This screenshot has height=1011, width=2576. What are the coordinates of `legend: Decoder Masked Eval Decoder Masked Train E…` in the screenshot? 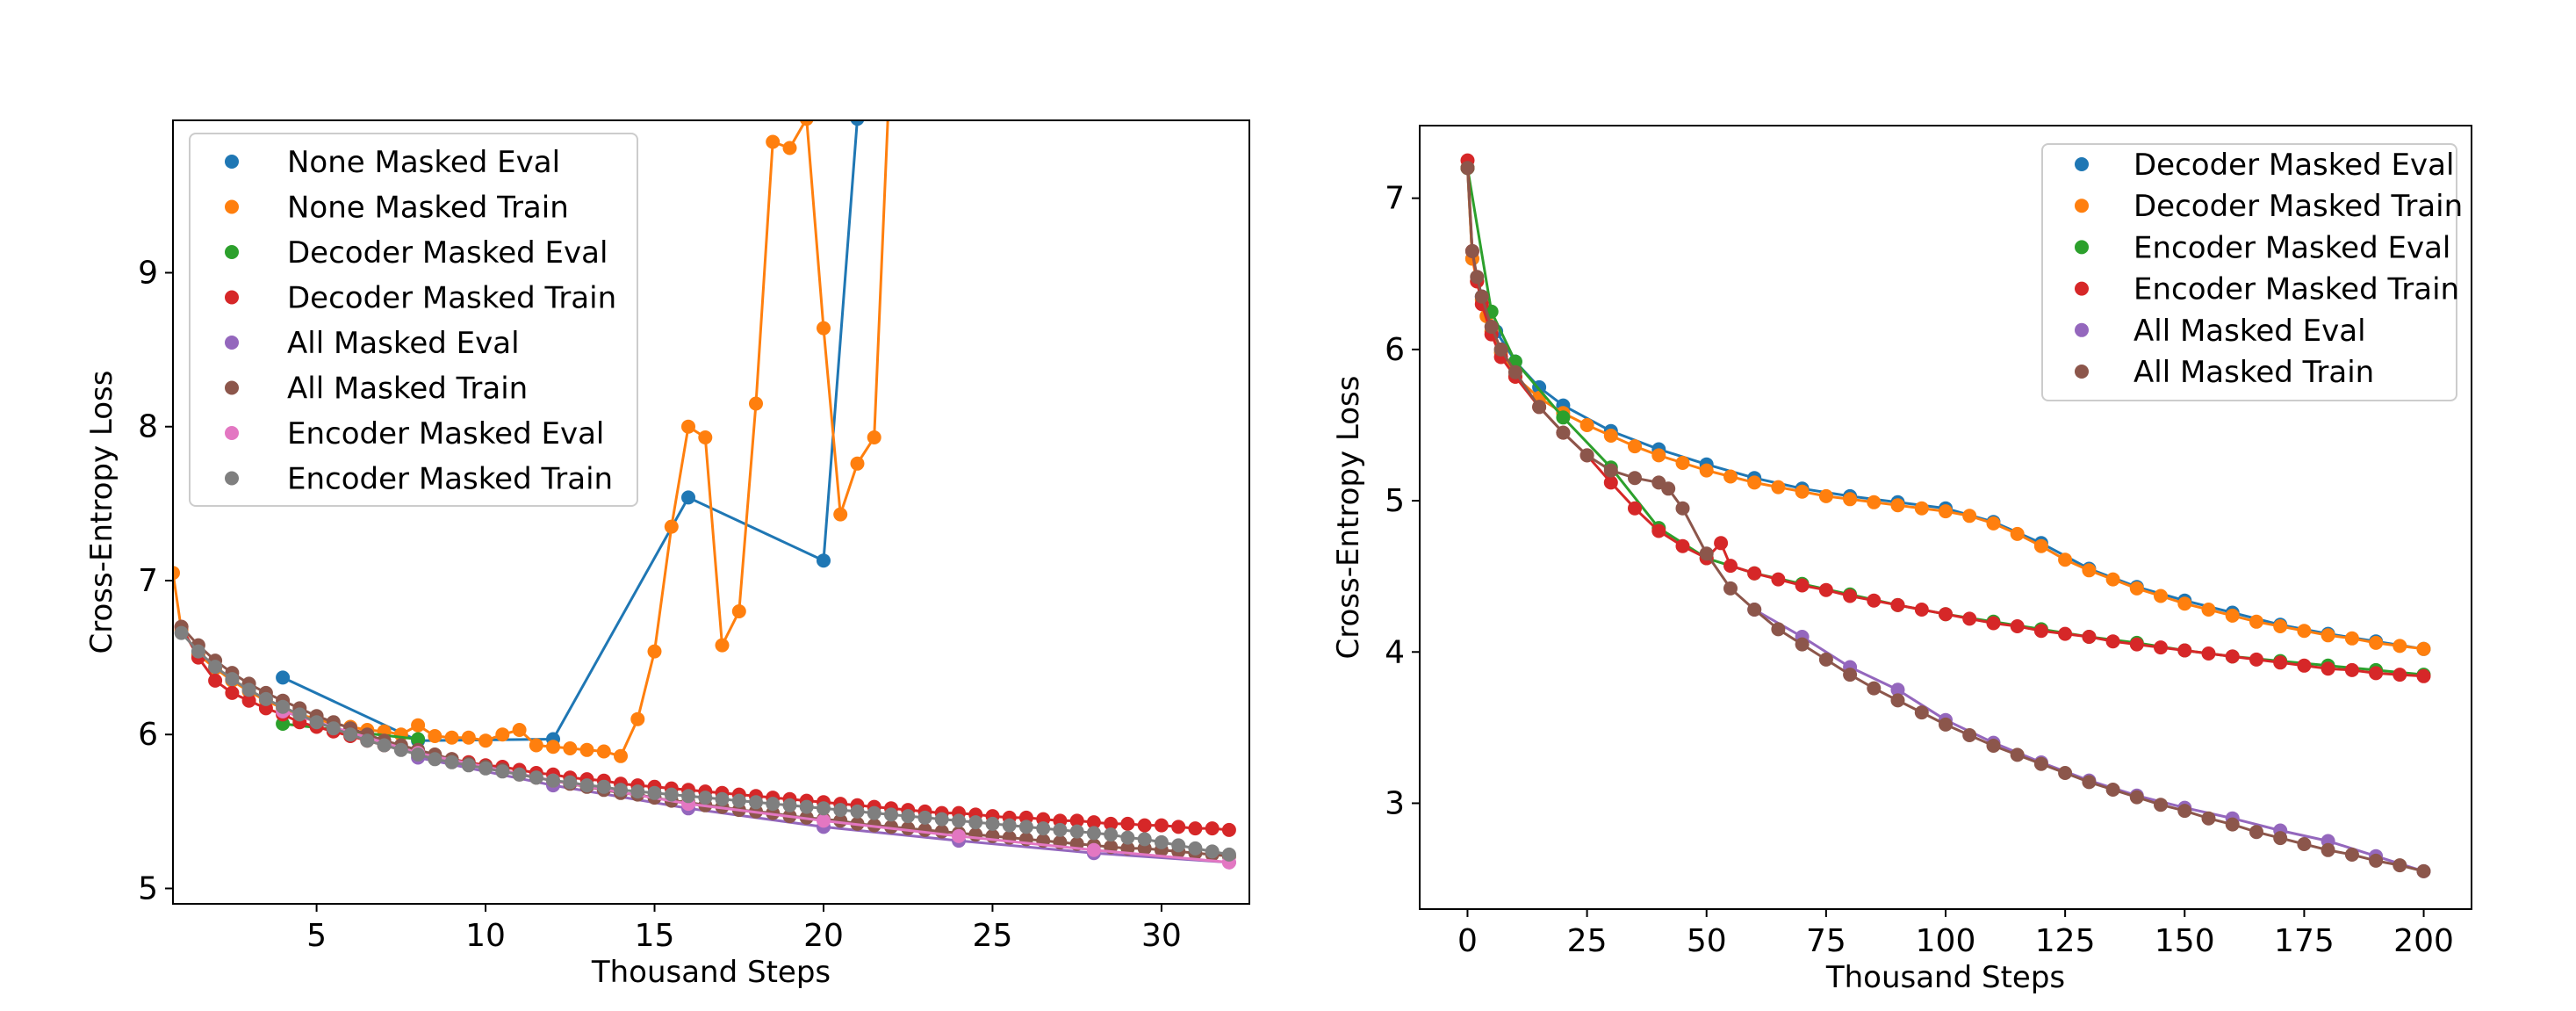 It's located at (2252, 272).